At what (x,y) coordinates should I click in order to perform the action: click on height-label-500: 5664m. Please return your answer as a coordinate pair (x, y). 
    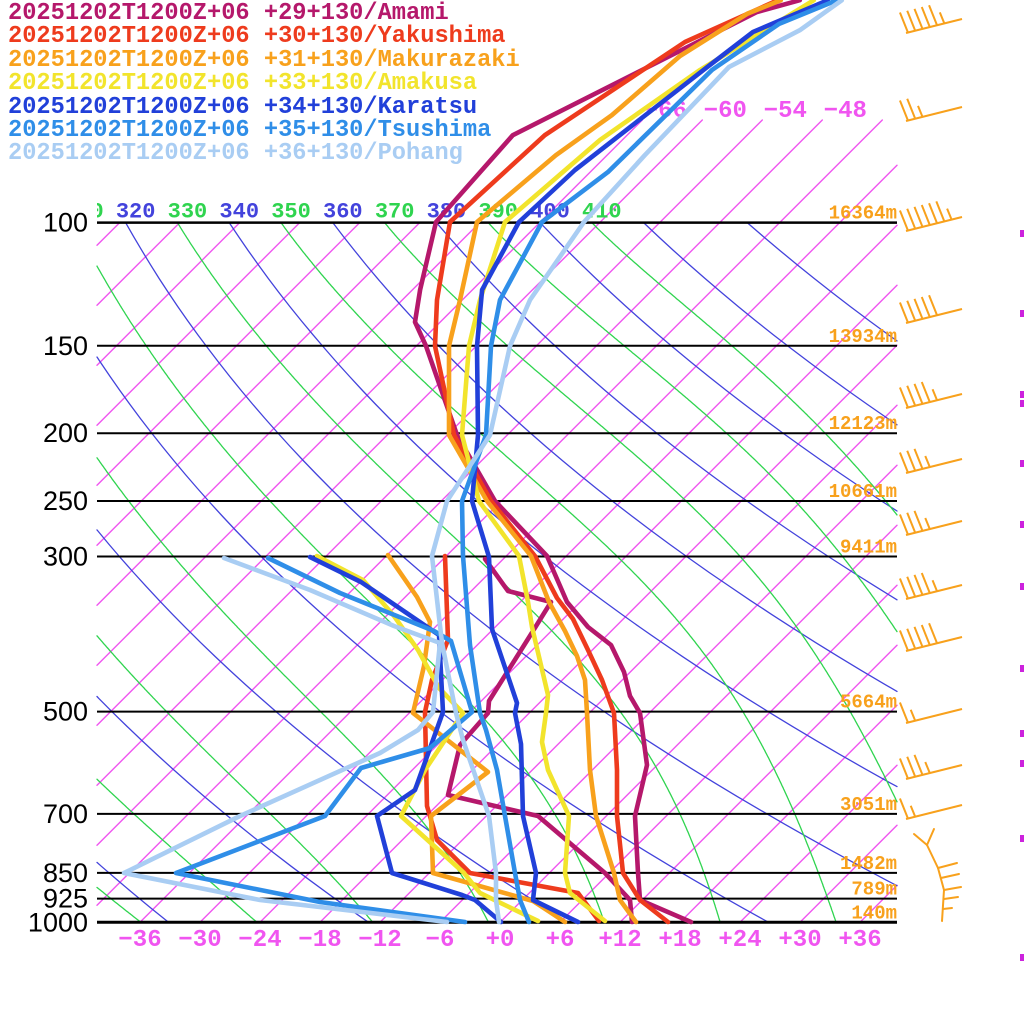
    Looking at the image, I should click on (868, 703).